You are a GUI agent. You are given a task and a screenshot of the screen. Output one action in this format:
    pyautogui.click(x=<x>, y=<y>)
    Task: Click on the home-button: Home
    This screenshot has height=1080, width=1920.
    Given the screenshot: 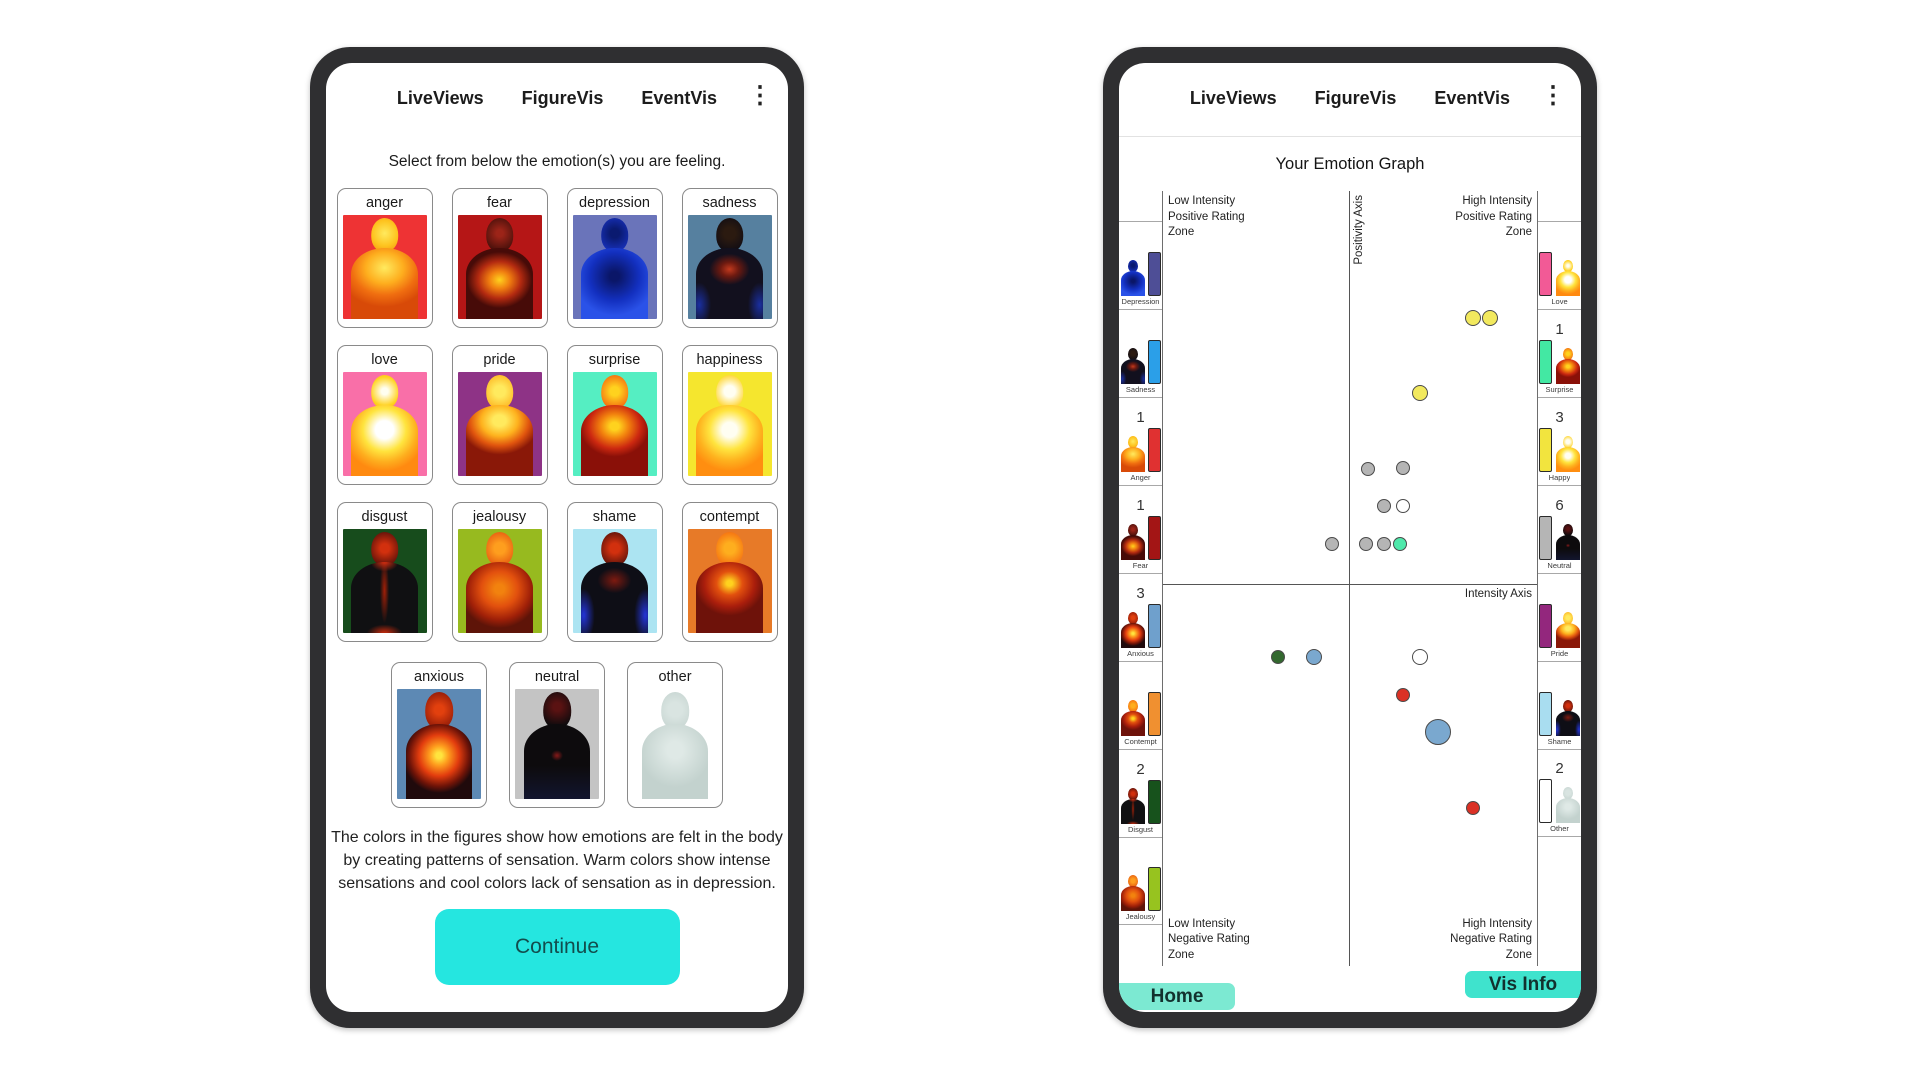 What is the action you would take?
    pyautogui.click(x=1177, y=996)
    